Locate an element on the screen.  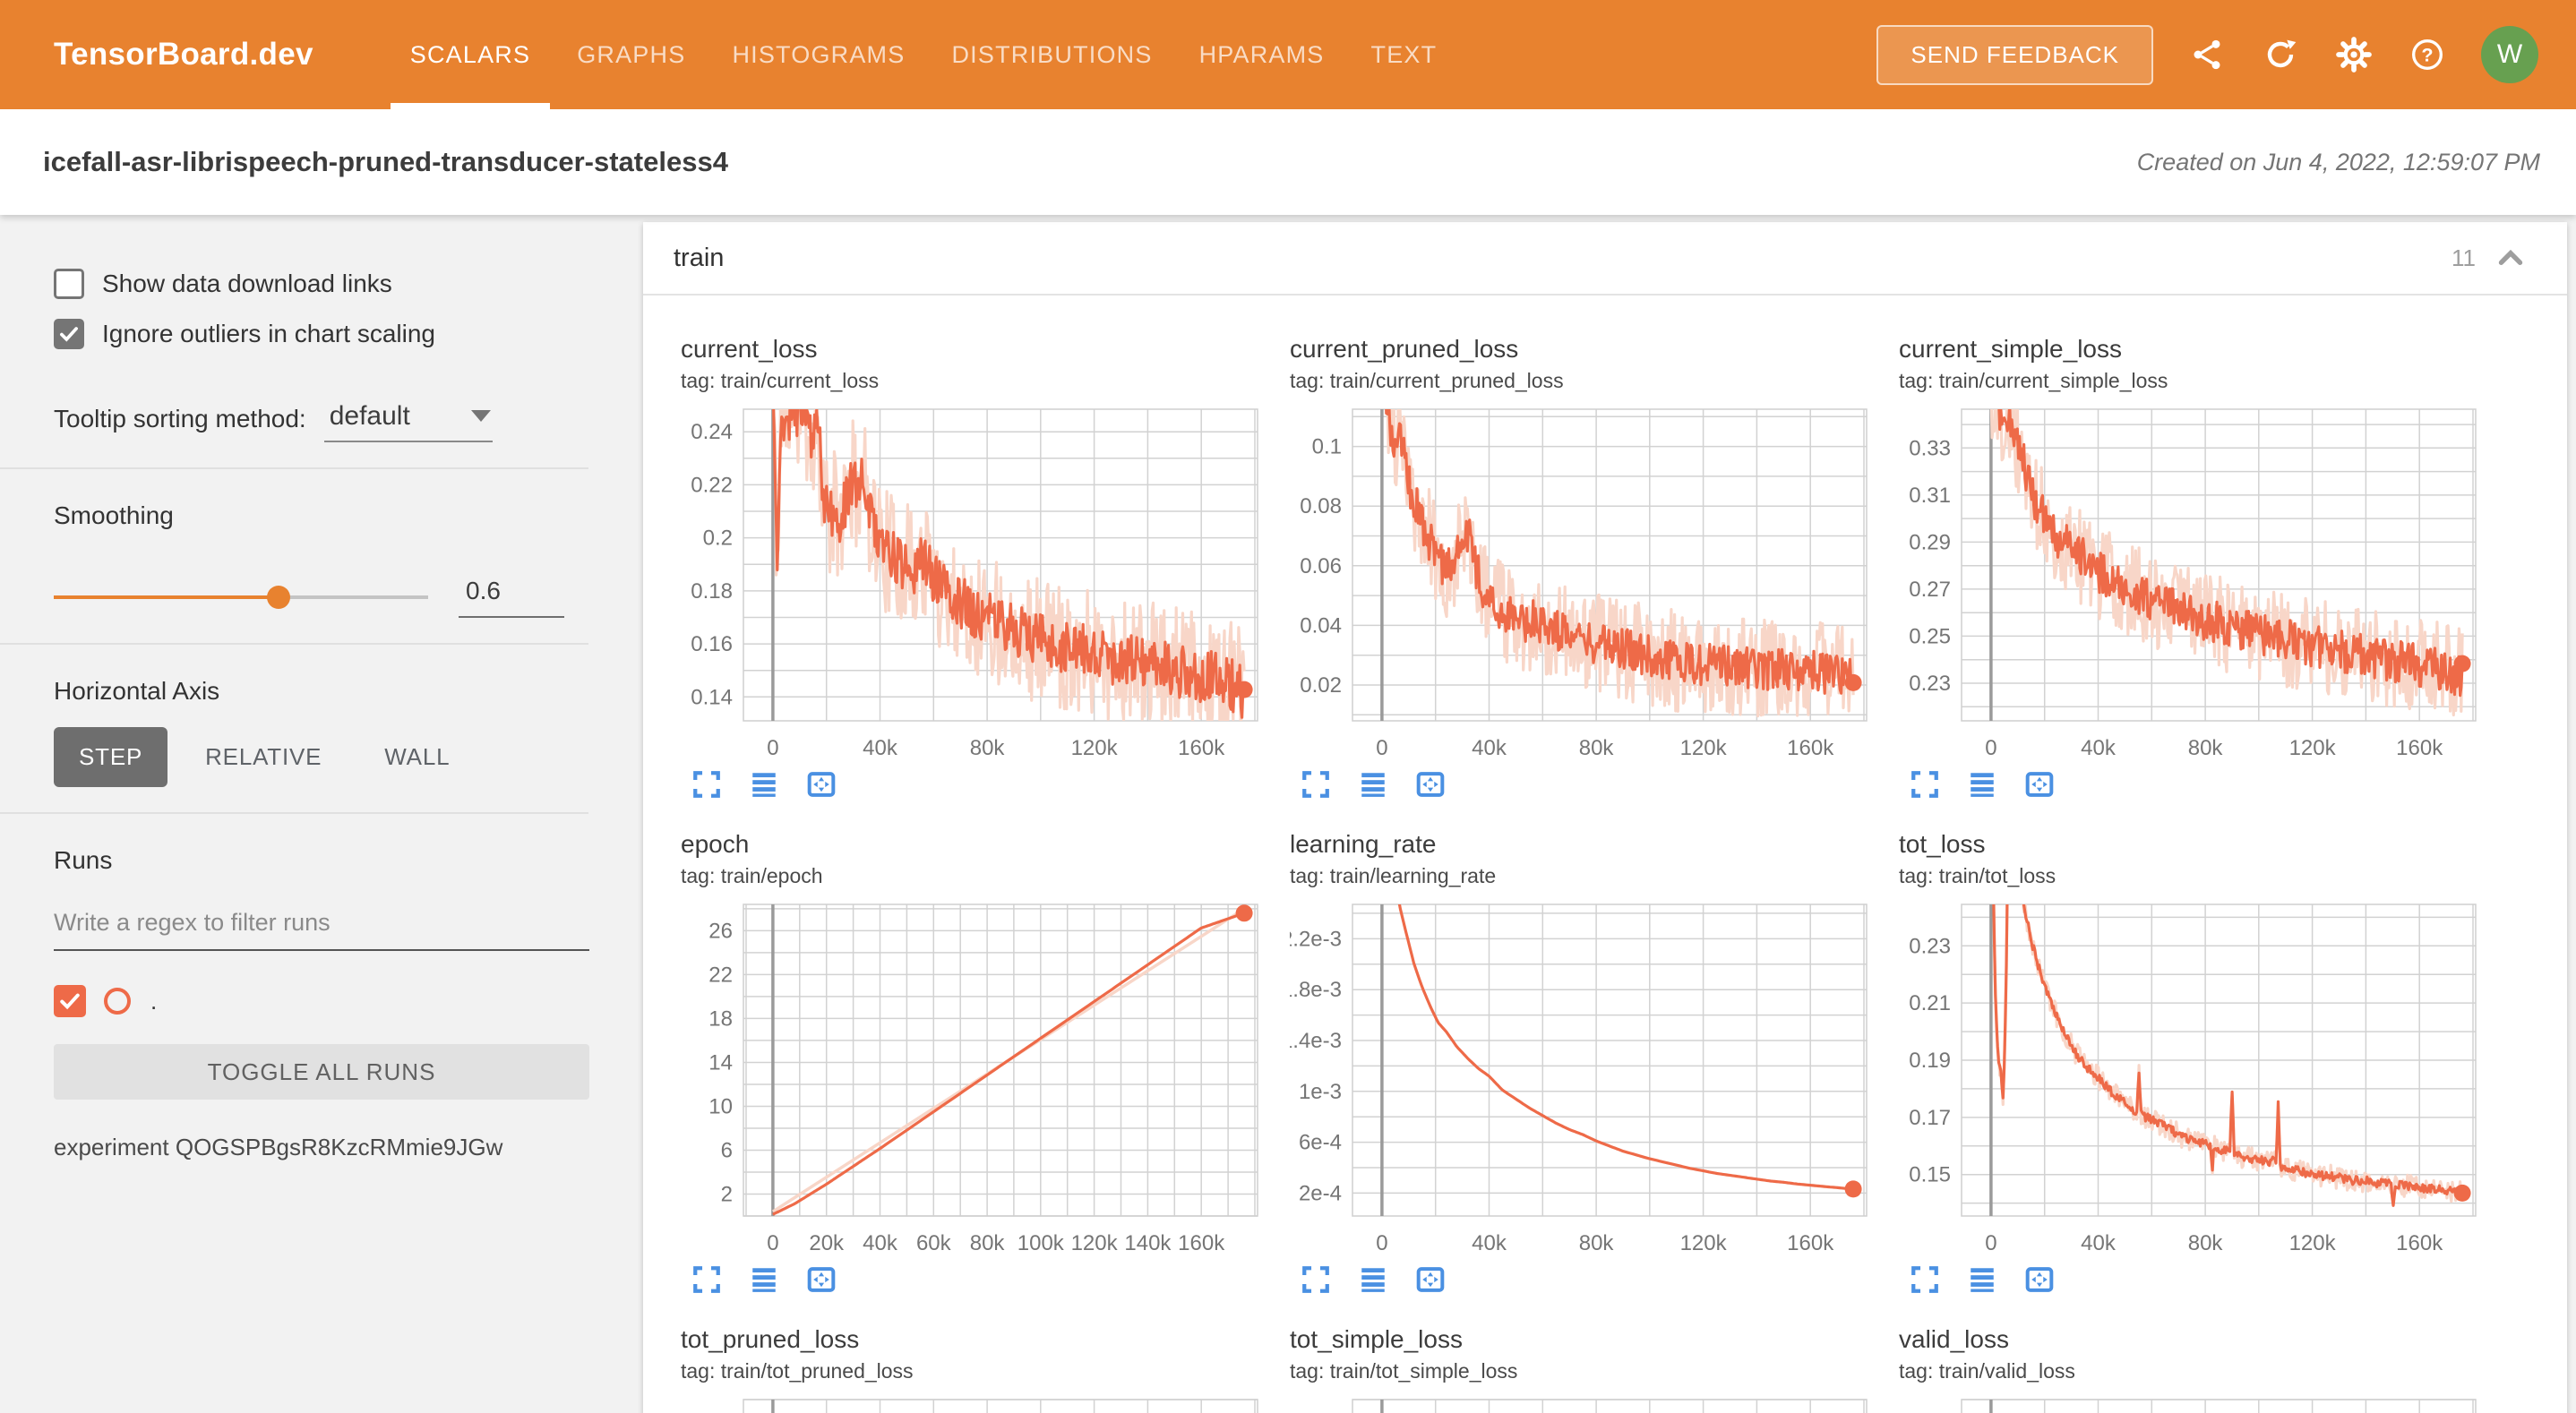
svg-text: 0.04 is located at coordinates (1321, 625).